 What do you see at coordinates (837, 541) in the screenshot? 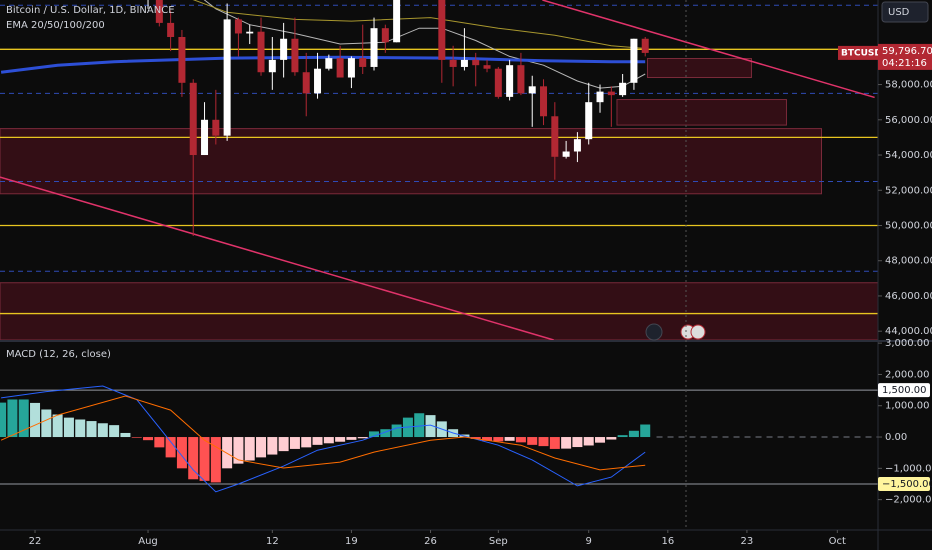
I see `x-tick-label: Oct` at bounding box center [837, 541].